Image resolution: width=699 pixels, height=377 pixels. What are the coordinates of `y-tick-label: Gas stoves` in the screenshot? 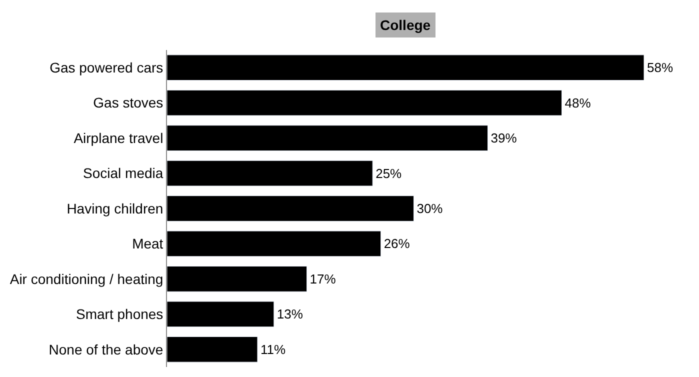 It's located at (128, 102).